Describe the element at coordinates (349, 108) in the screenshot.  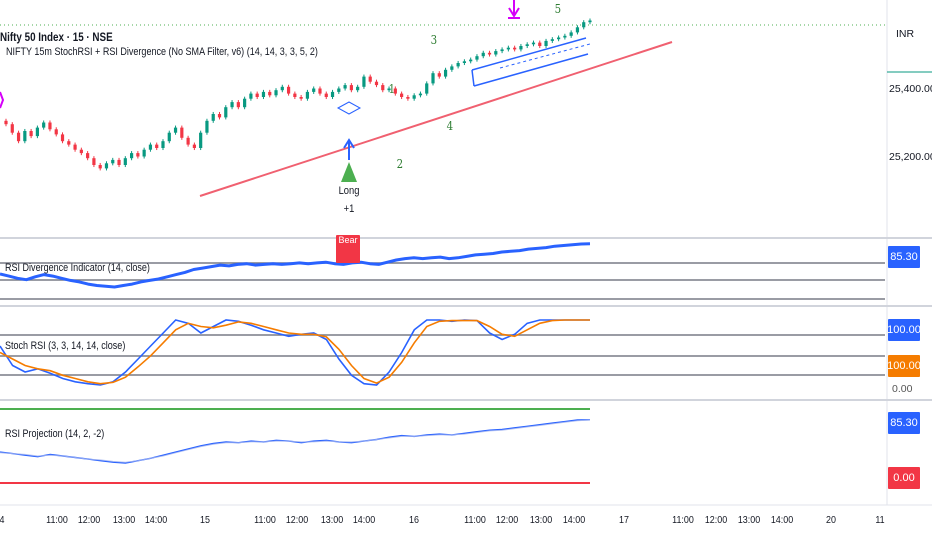
I see `long-entry-marker` at that location.